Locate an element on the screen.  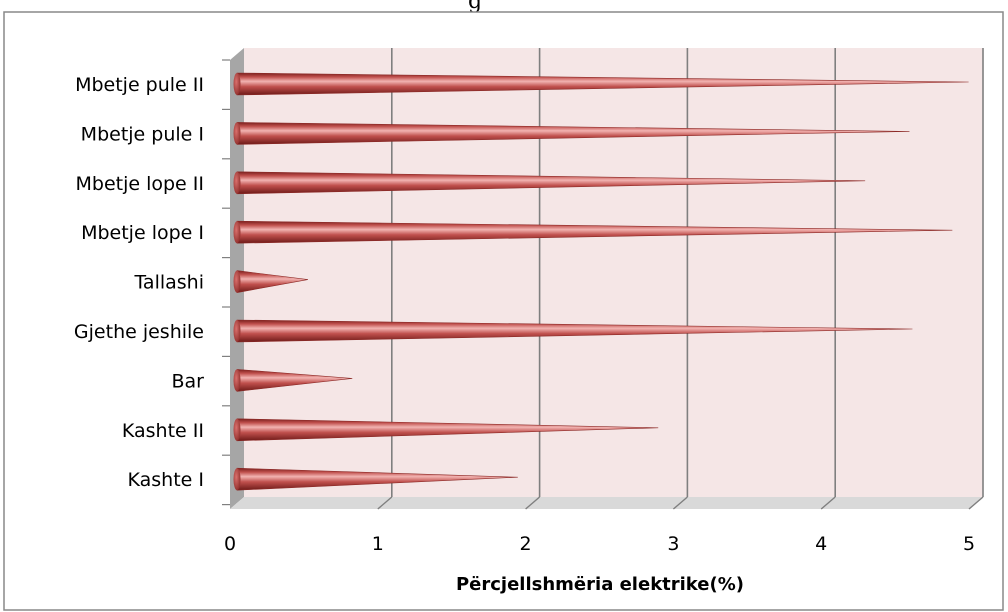
category-label: Gjethe jeshile is located at coordinates (139, 332).